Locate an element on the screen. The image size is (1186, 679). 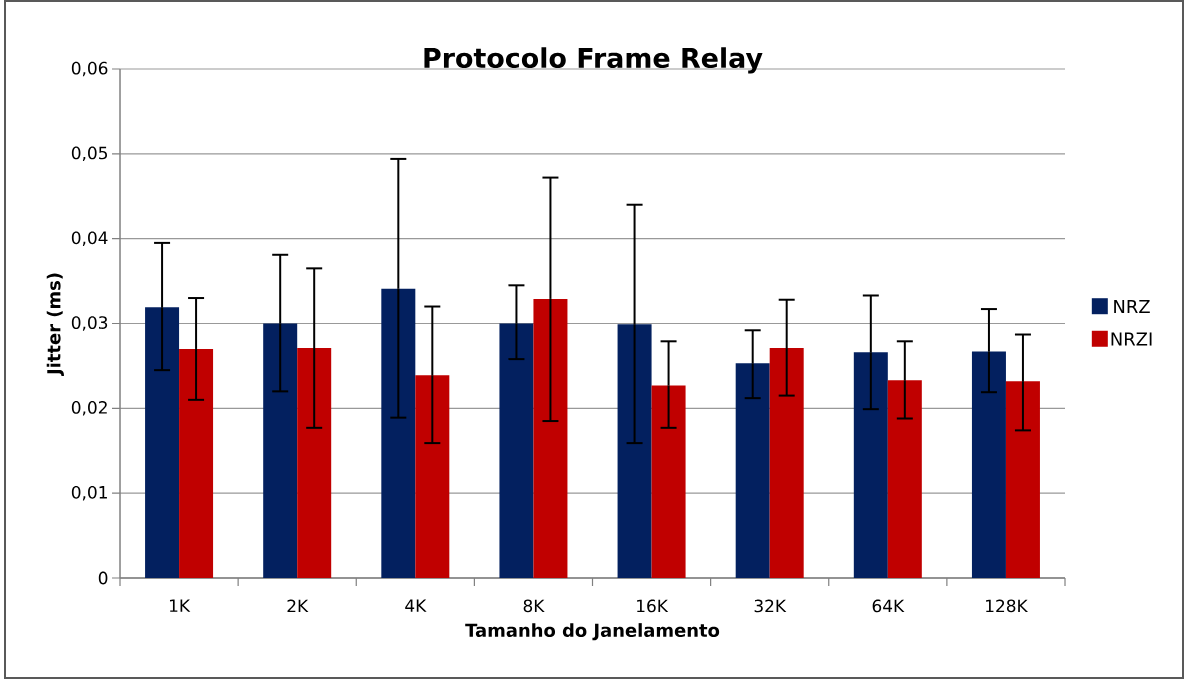
x-tick-label: 32K is located at coordinates (770, 606).